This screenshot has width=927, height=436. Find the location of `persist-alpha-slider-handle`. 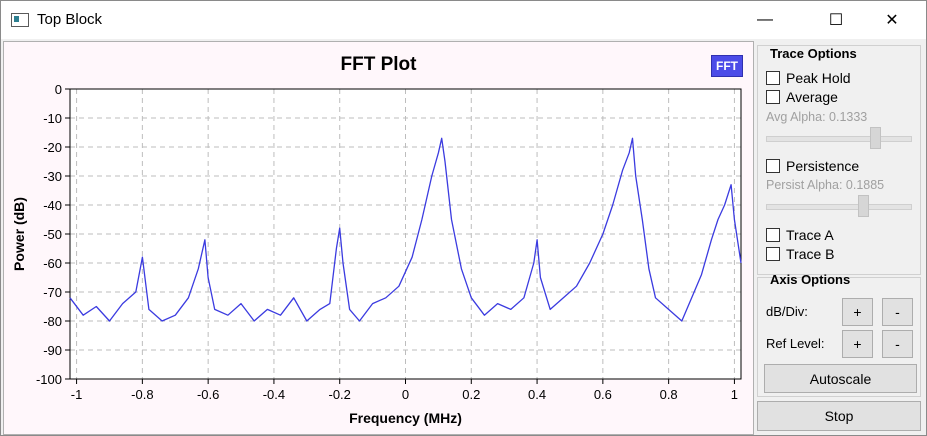

persist-alpha-slider-handle is located at coordinates (864, 206).